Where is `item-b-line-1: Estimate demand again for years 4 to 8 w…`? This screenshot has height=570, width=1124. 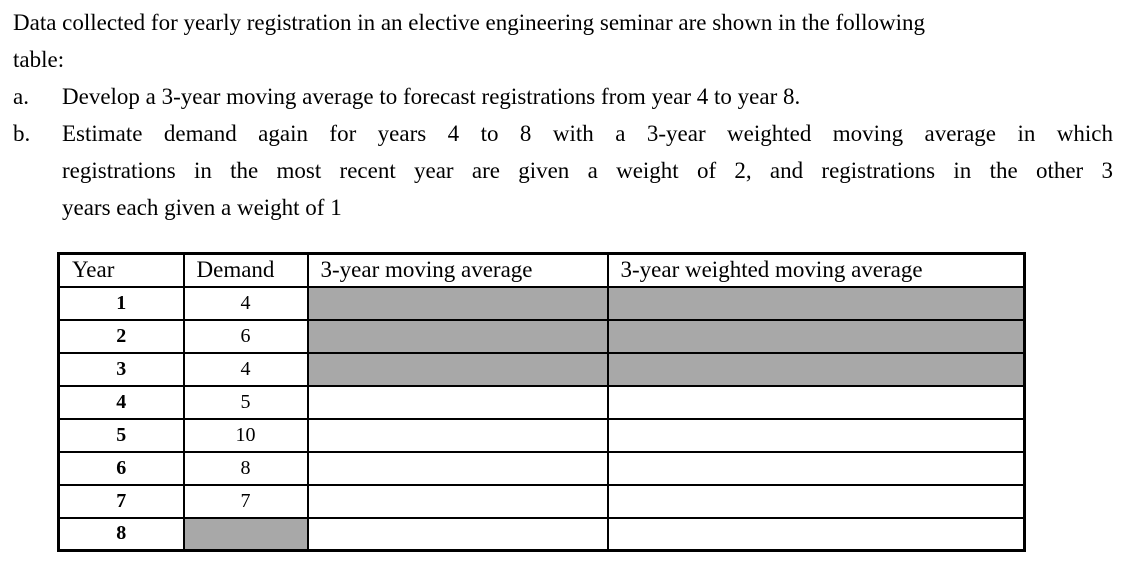
item-b-line-1: Estimate demand again for years 4 to 8 w… is located at coordinates (587, 133).